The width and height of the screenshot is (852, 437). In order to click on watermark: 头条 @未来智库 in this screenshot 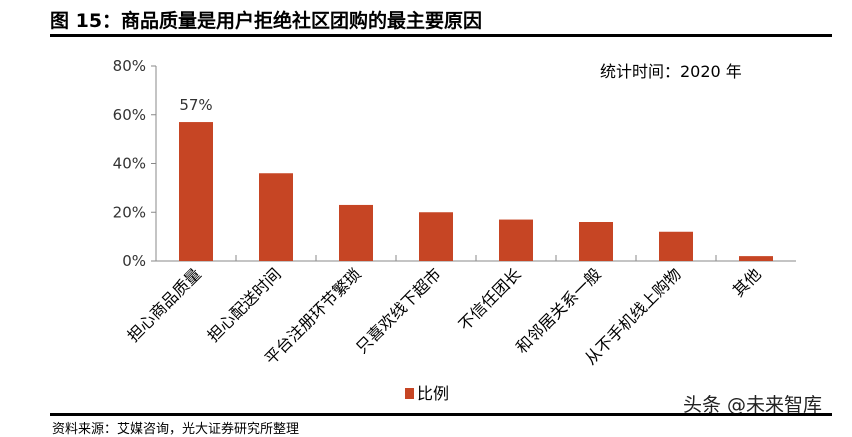, I will do `click(753, 405)`.